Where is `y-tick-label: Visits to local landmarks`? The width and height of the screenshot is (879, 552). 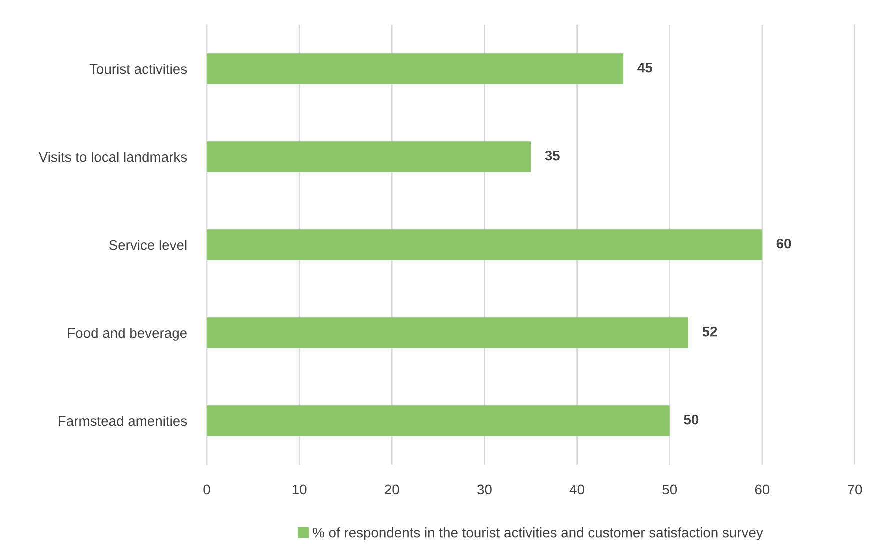
y-tick-label: Visits to local landmarks is located at coordinates (113, 157).